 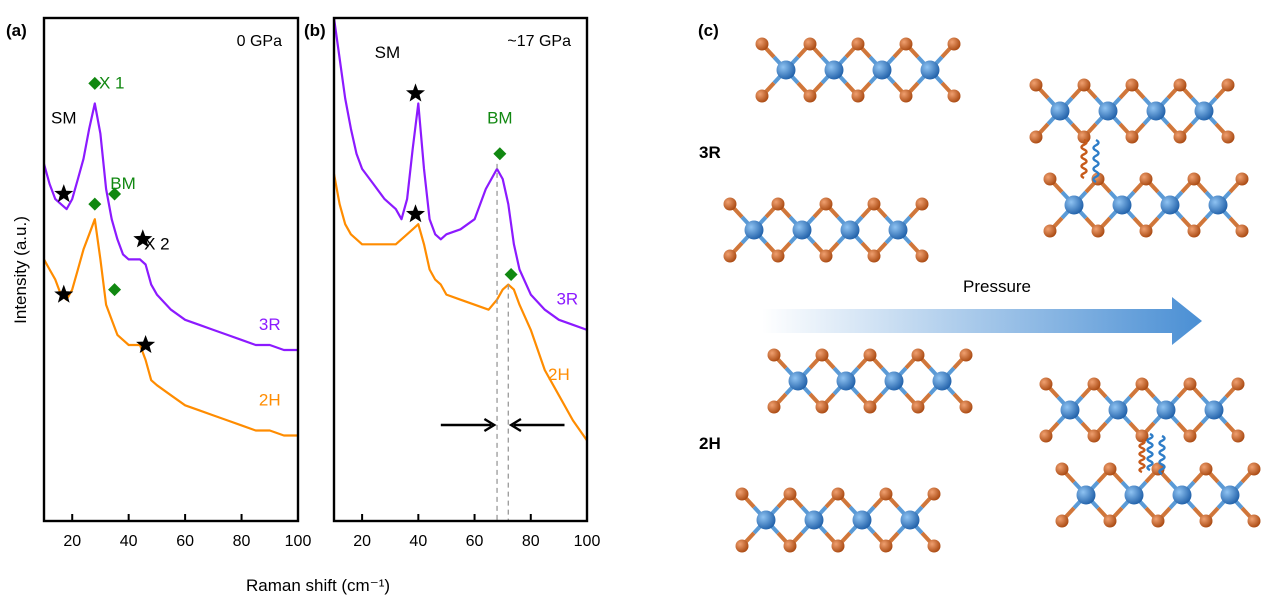 I want to click on x-tick-label: 20, so click(x=72, y=541).